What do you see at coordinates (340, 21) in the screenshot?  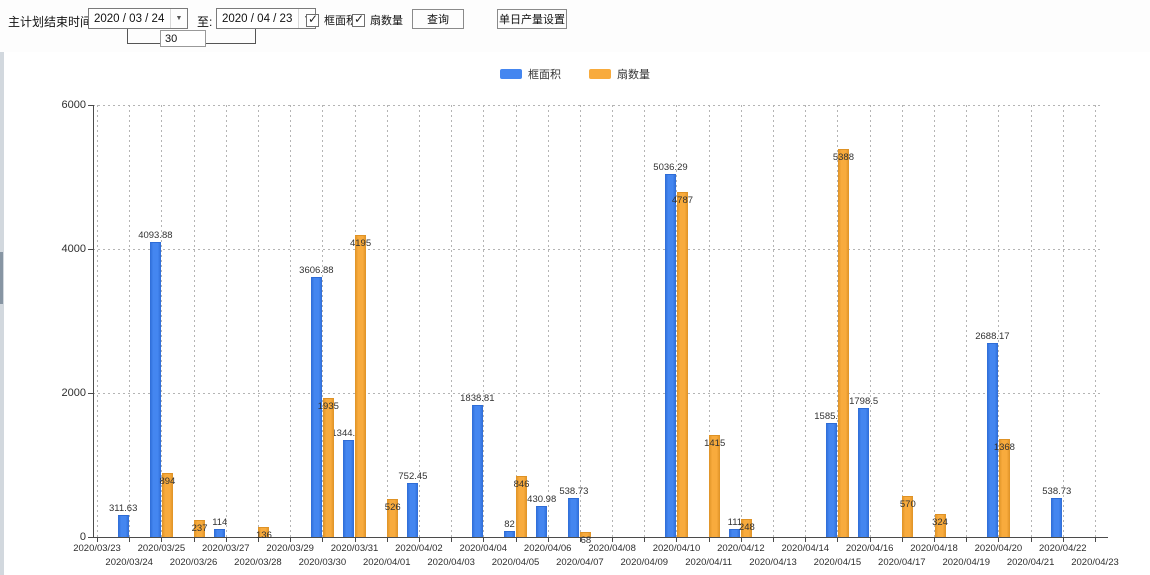 I see `frame-area-checkbox-label: 框面积` at bounding box center [340, 21].